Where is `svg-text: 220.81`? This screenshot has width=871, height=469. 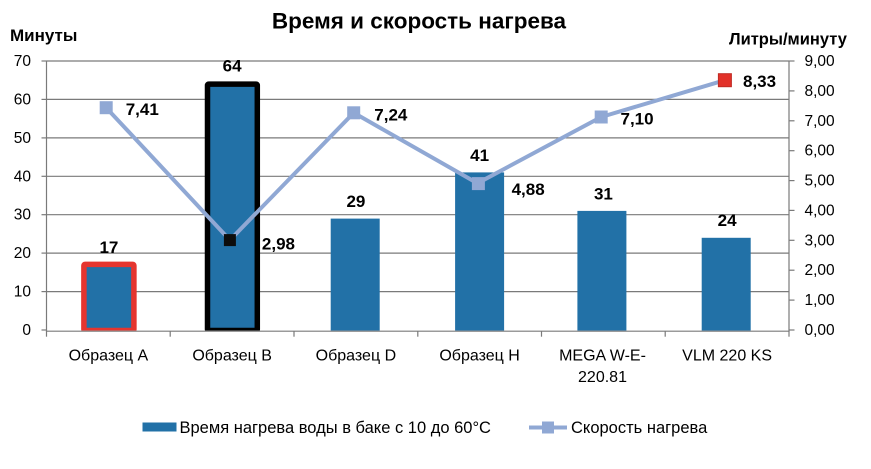 svg-text: 220.81 is located at coordinates (602, 377).